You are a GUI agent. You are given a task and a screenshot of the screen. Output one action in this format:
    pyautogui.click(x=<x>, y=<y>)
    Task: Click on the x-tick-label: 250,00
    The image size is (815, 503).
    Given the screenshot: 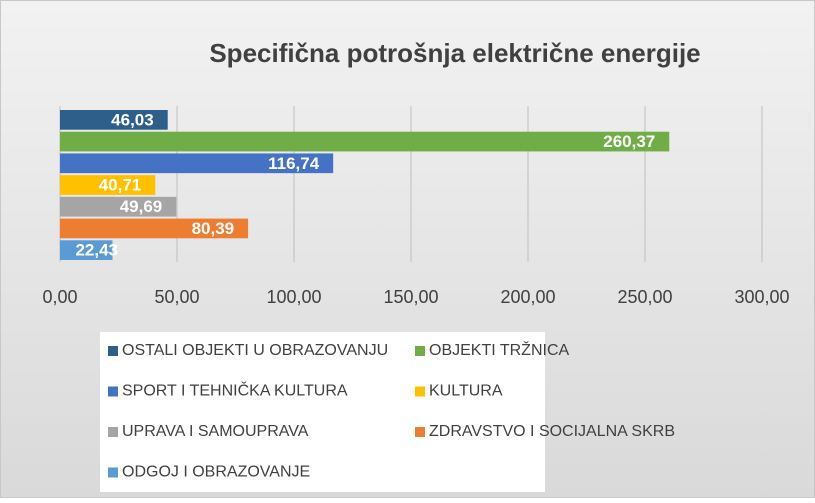 What is the action you would take?
    pyautogui.click(x=644, y=297)
    